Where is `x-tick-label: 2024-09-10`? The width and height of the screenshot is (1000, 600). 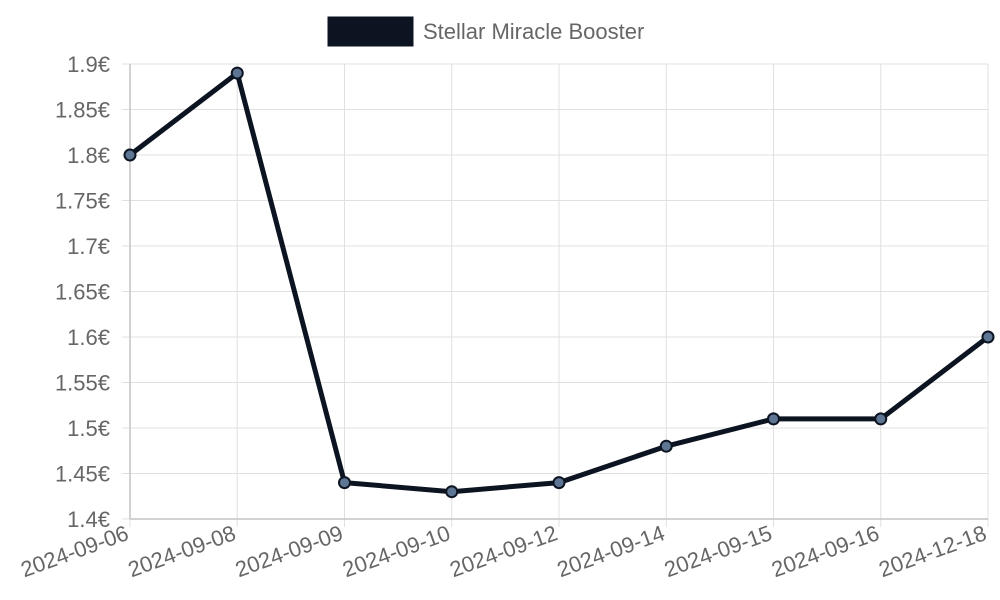 x-tick-label: 2024-09-10 is located at coordinates (396, 551).